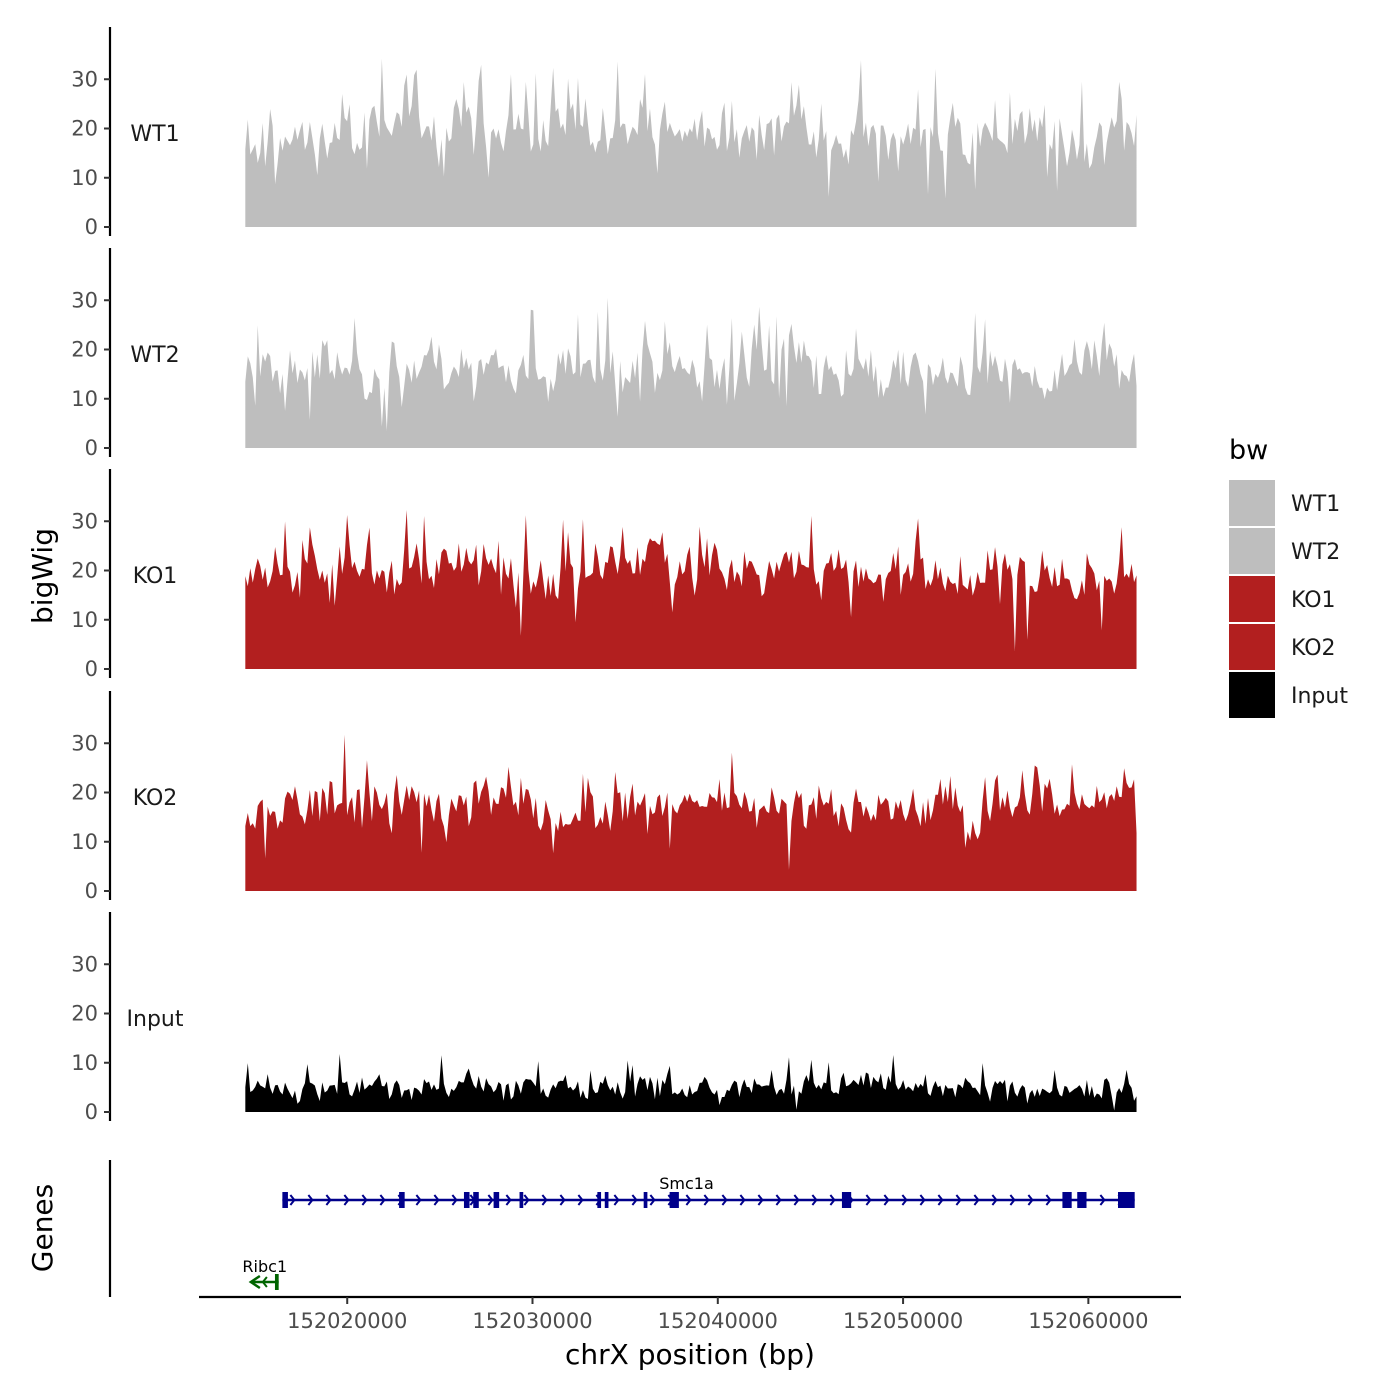 The height and width of the screenshot is (1400, 1400). What do you see at coordinates (155, 576) in the screenshot?
I see `track-label: KO1` at bounding box center [155, 576].